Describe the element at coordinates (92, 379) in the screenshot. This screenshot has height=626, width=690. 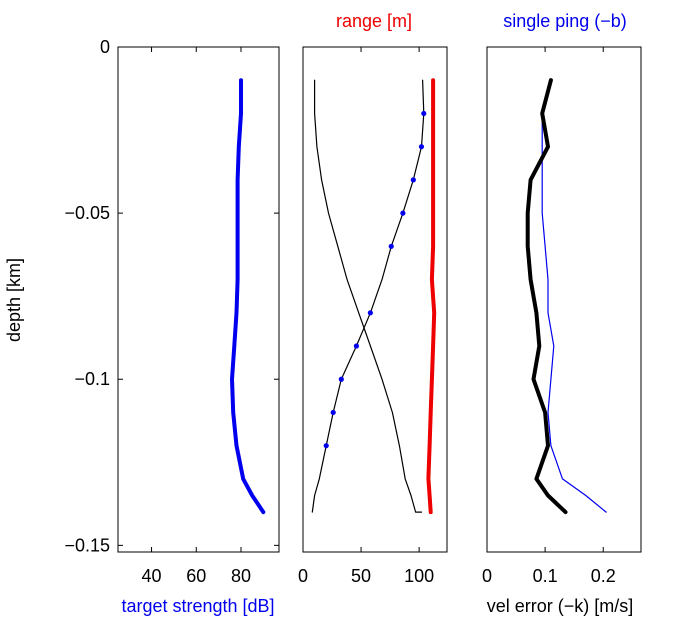
I see `y-tick-label: −0.1` at that location.